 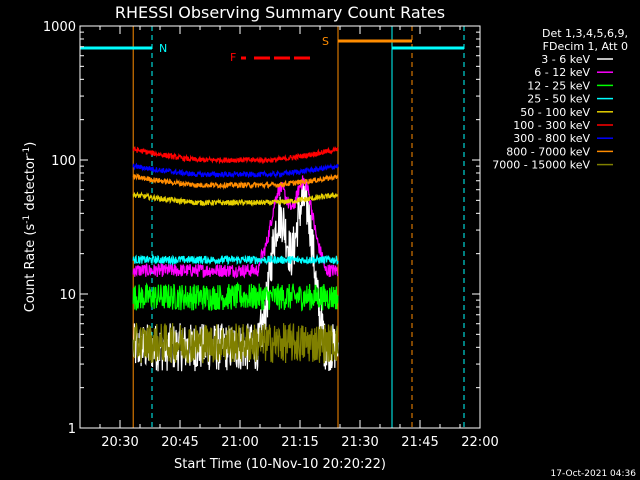 What do you see at coordinates (565, 59) in the screenshot?
I see `legend-label: 3 - 6 keV` at bounding box center [565, 59].